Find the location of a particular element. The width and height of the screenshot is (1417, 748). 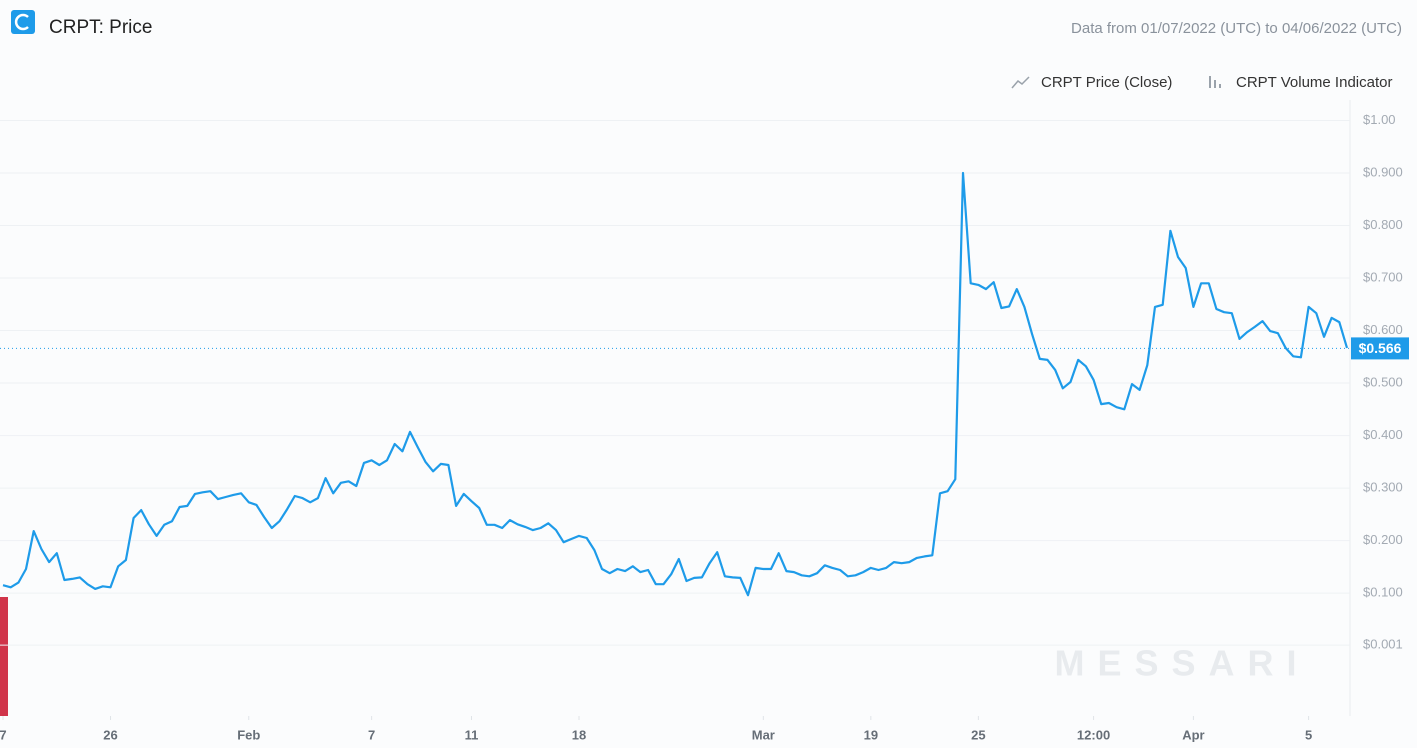

legend-label: CRPT Price (Close) is located at coordinates (1106, 82).